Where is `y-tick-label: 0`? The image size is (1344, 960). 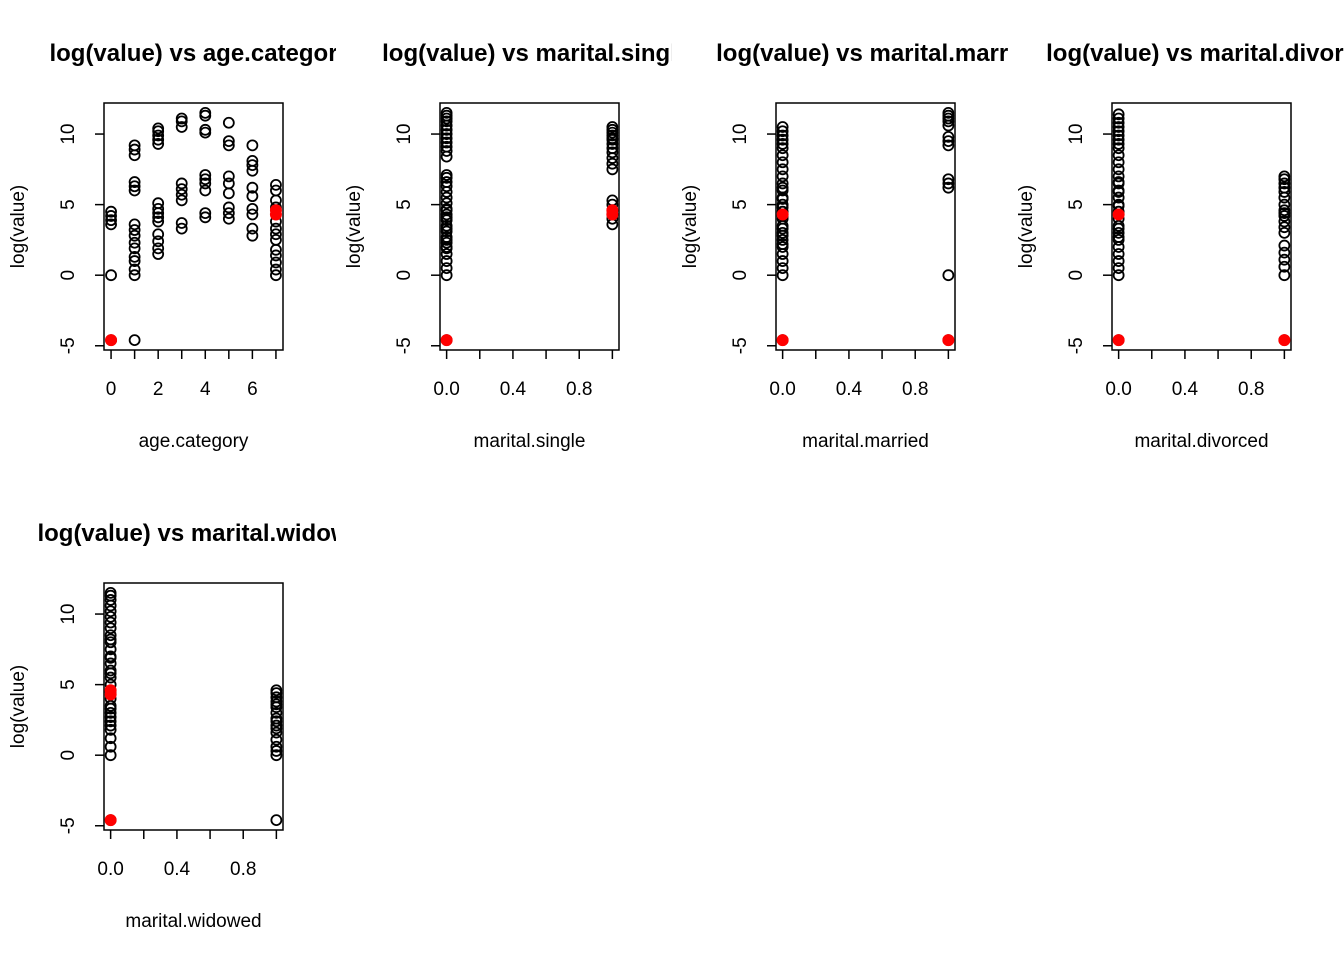 y-tick-label: 0 is located at coordinates (68, 755).